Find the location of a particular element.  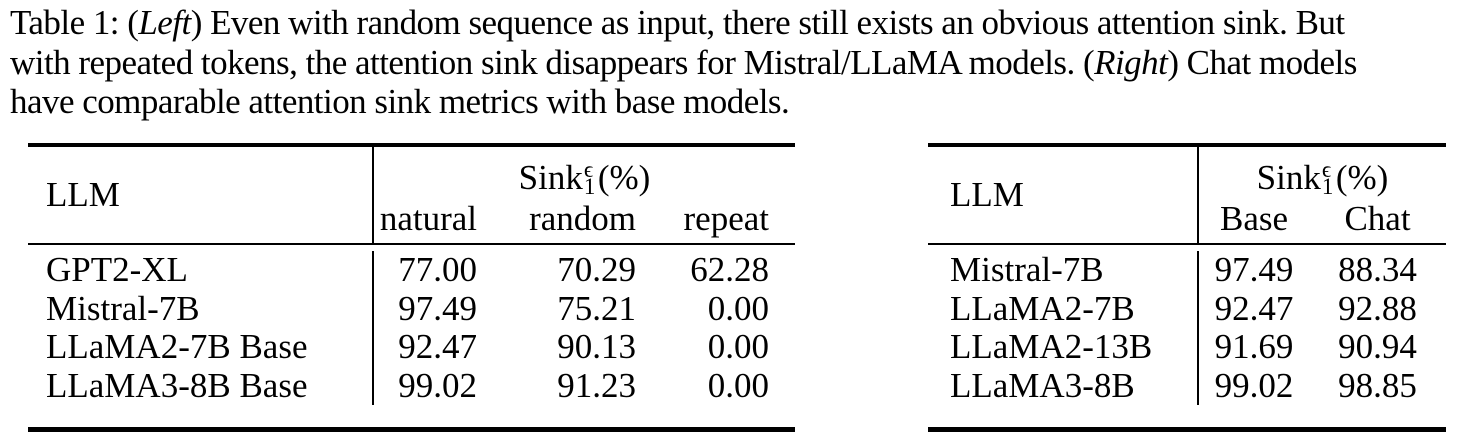

right-table-mid-rule is located at coordinates (1187, 244).